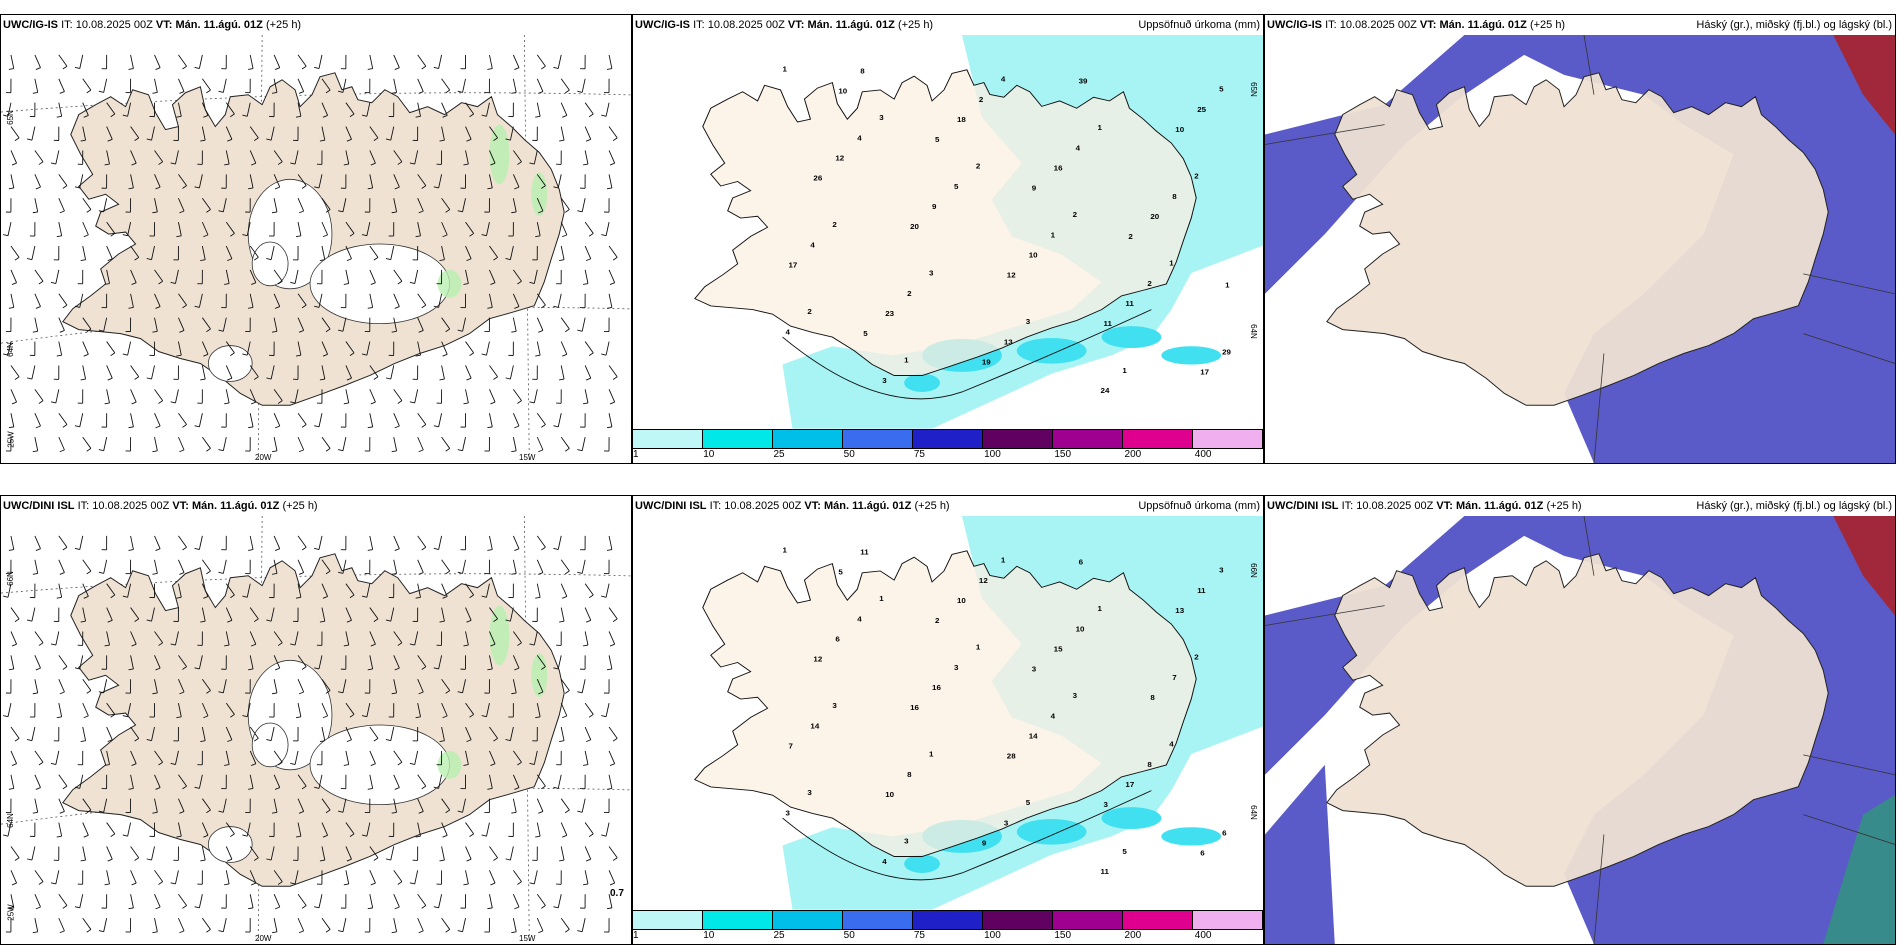 Image resolution: width=1900 pixels, height=950 pixels. I want to click on precip-value: 39, so click(1083, 81).